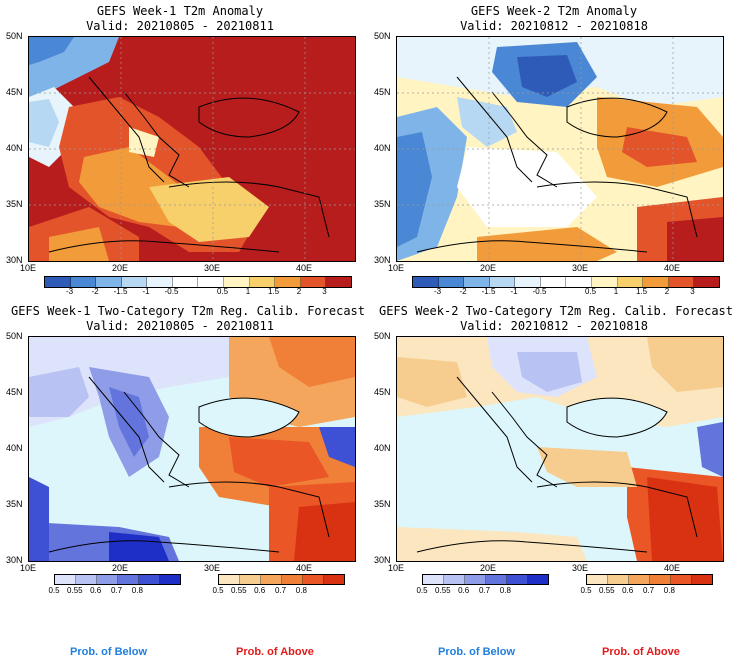 This screenshot has height=662, width=740. What do you see at coordinates (463, 291) in the screenshot?
I see `colorbar-tick-label: -2` at bounding box center [463, 291].